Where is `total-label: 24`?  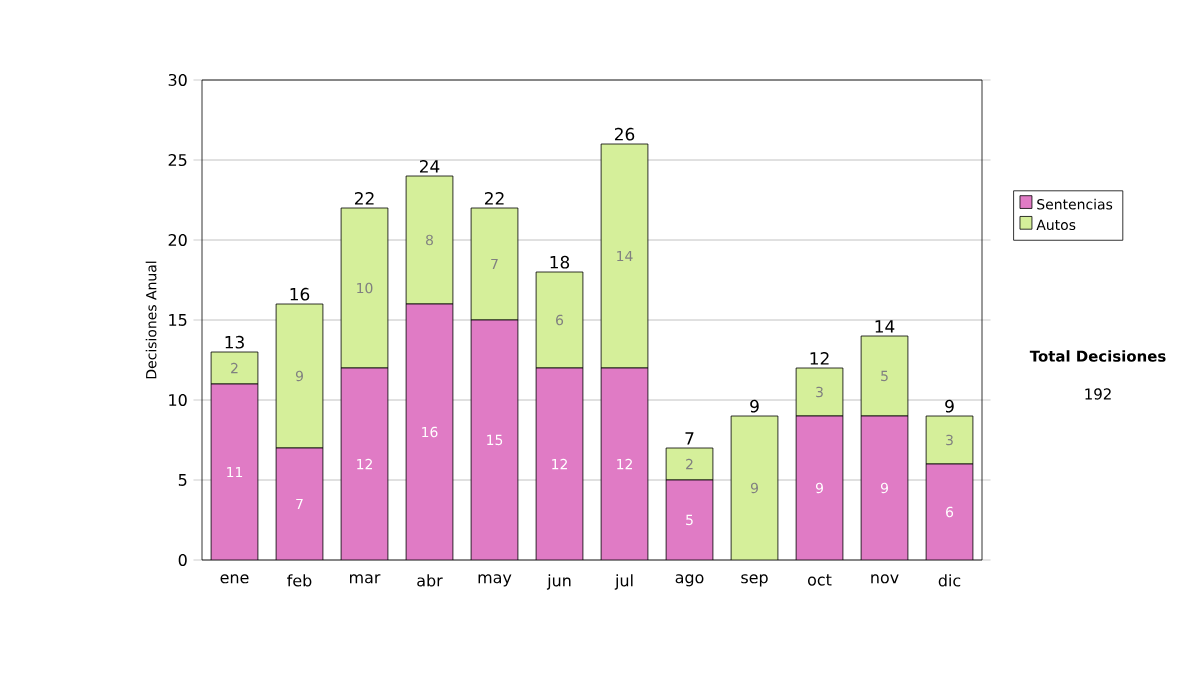
total-label: 24 is located at coordinates (429, 166).